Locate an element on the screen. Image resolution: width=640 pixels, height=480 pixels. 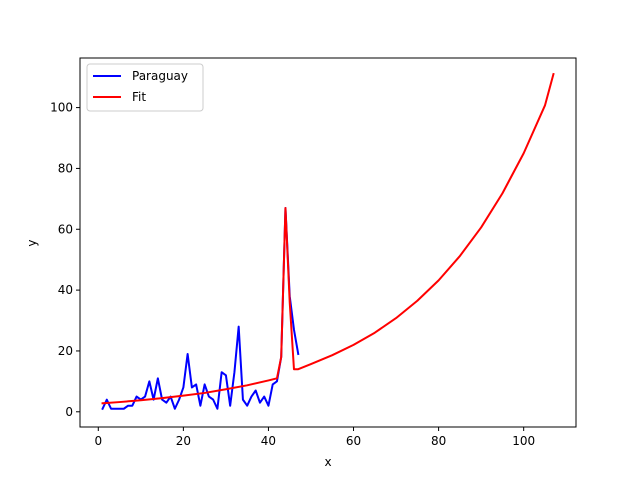
y-tick-label: 60 is located at coordinates (65, 229).